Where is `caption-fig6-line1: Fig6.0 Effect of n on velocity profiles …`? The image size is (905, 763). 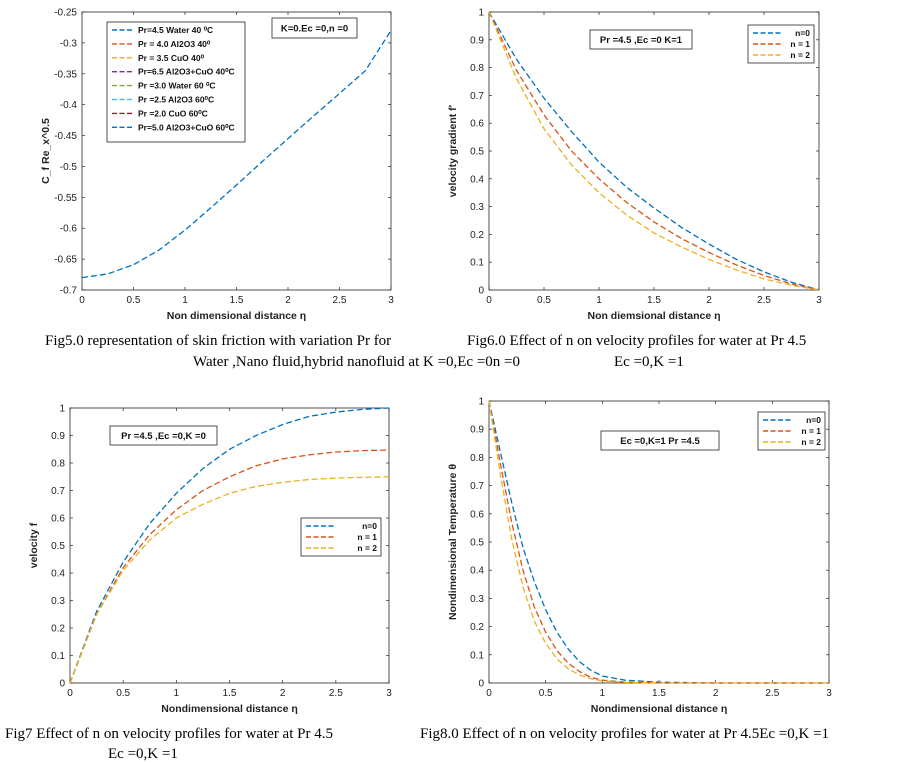 caption-fig6-line1: Fig6.0 Effect of n on velocity profiles … is located at coordinates (637, 341).